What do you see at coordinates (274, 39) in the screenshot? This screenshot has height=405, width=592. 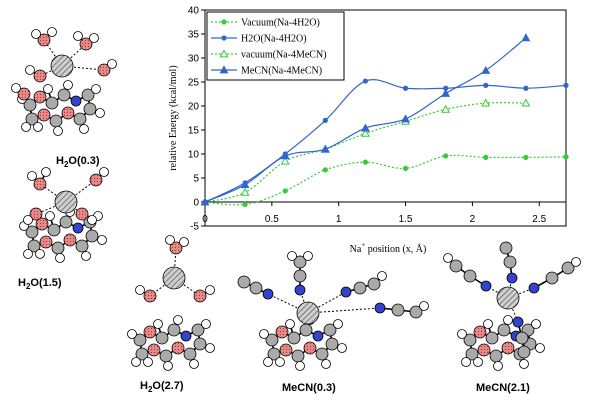 I see `legend-label: H2O(Na-4H2O)` at bounding box center [274, 39].